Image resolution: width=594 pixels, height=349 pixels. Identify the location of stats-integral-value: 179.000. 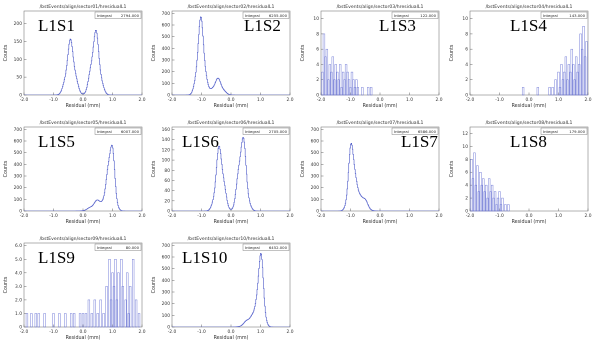
(577, 131).